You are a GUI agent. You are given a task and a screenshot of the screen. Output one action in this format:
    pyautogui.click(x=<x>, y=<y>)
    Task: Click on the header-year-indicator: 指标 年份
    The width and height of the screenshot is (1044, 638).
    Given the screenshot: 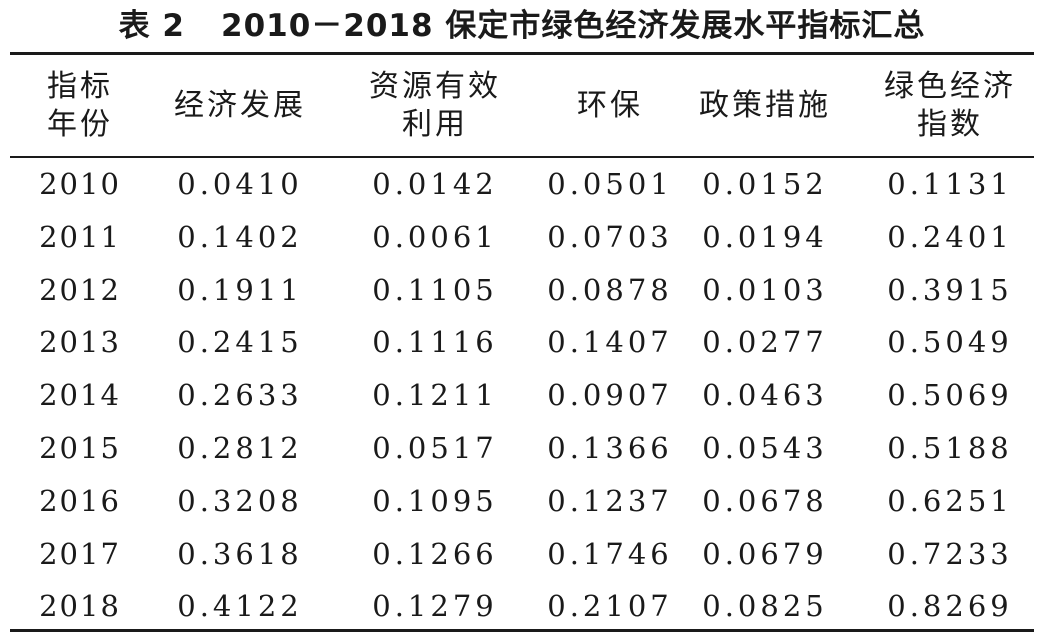 What is the action you would take?
    pyautogui.click(x=80, y=106)
    